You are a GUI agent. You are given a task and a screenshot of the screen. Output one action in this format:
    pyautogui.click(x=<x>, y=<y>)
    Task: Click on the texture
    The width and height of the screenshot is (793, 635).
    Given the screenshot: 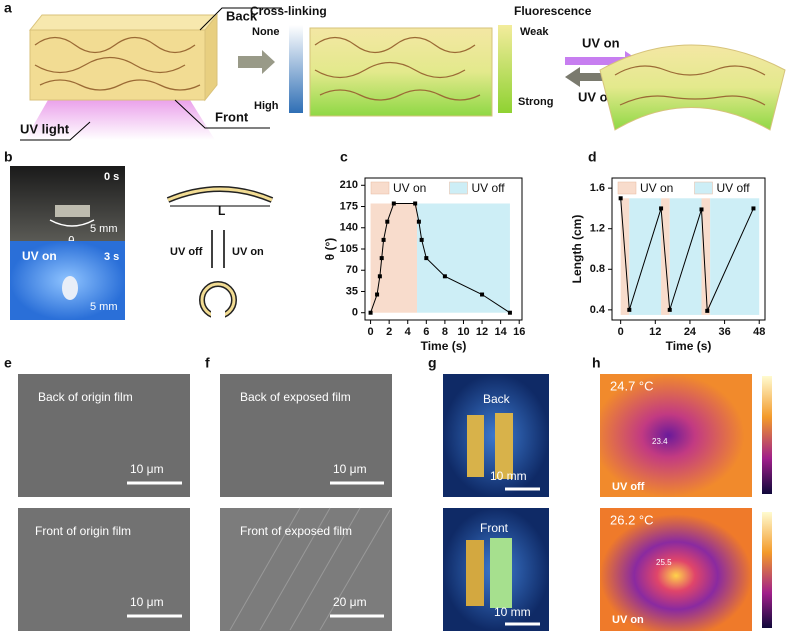 What is the action you would take?
    pyautogui.click(x=310, y=569)
    